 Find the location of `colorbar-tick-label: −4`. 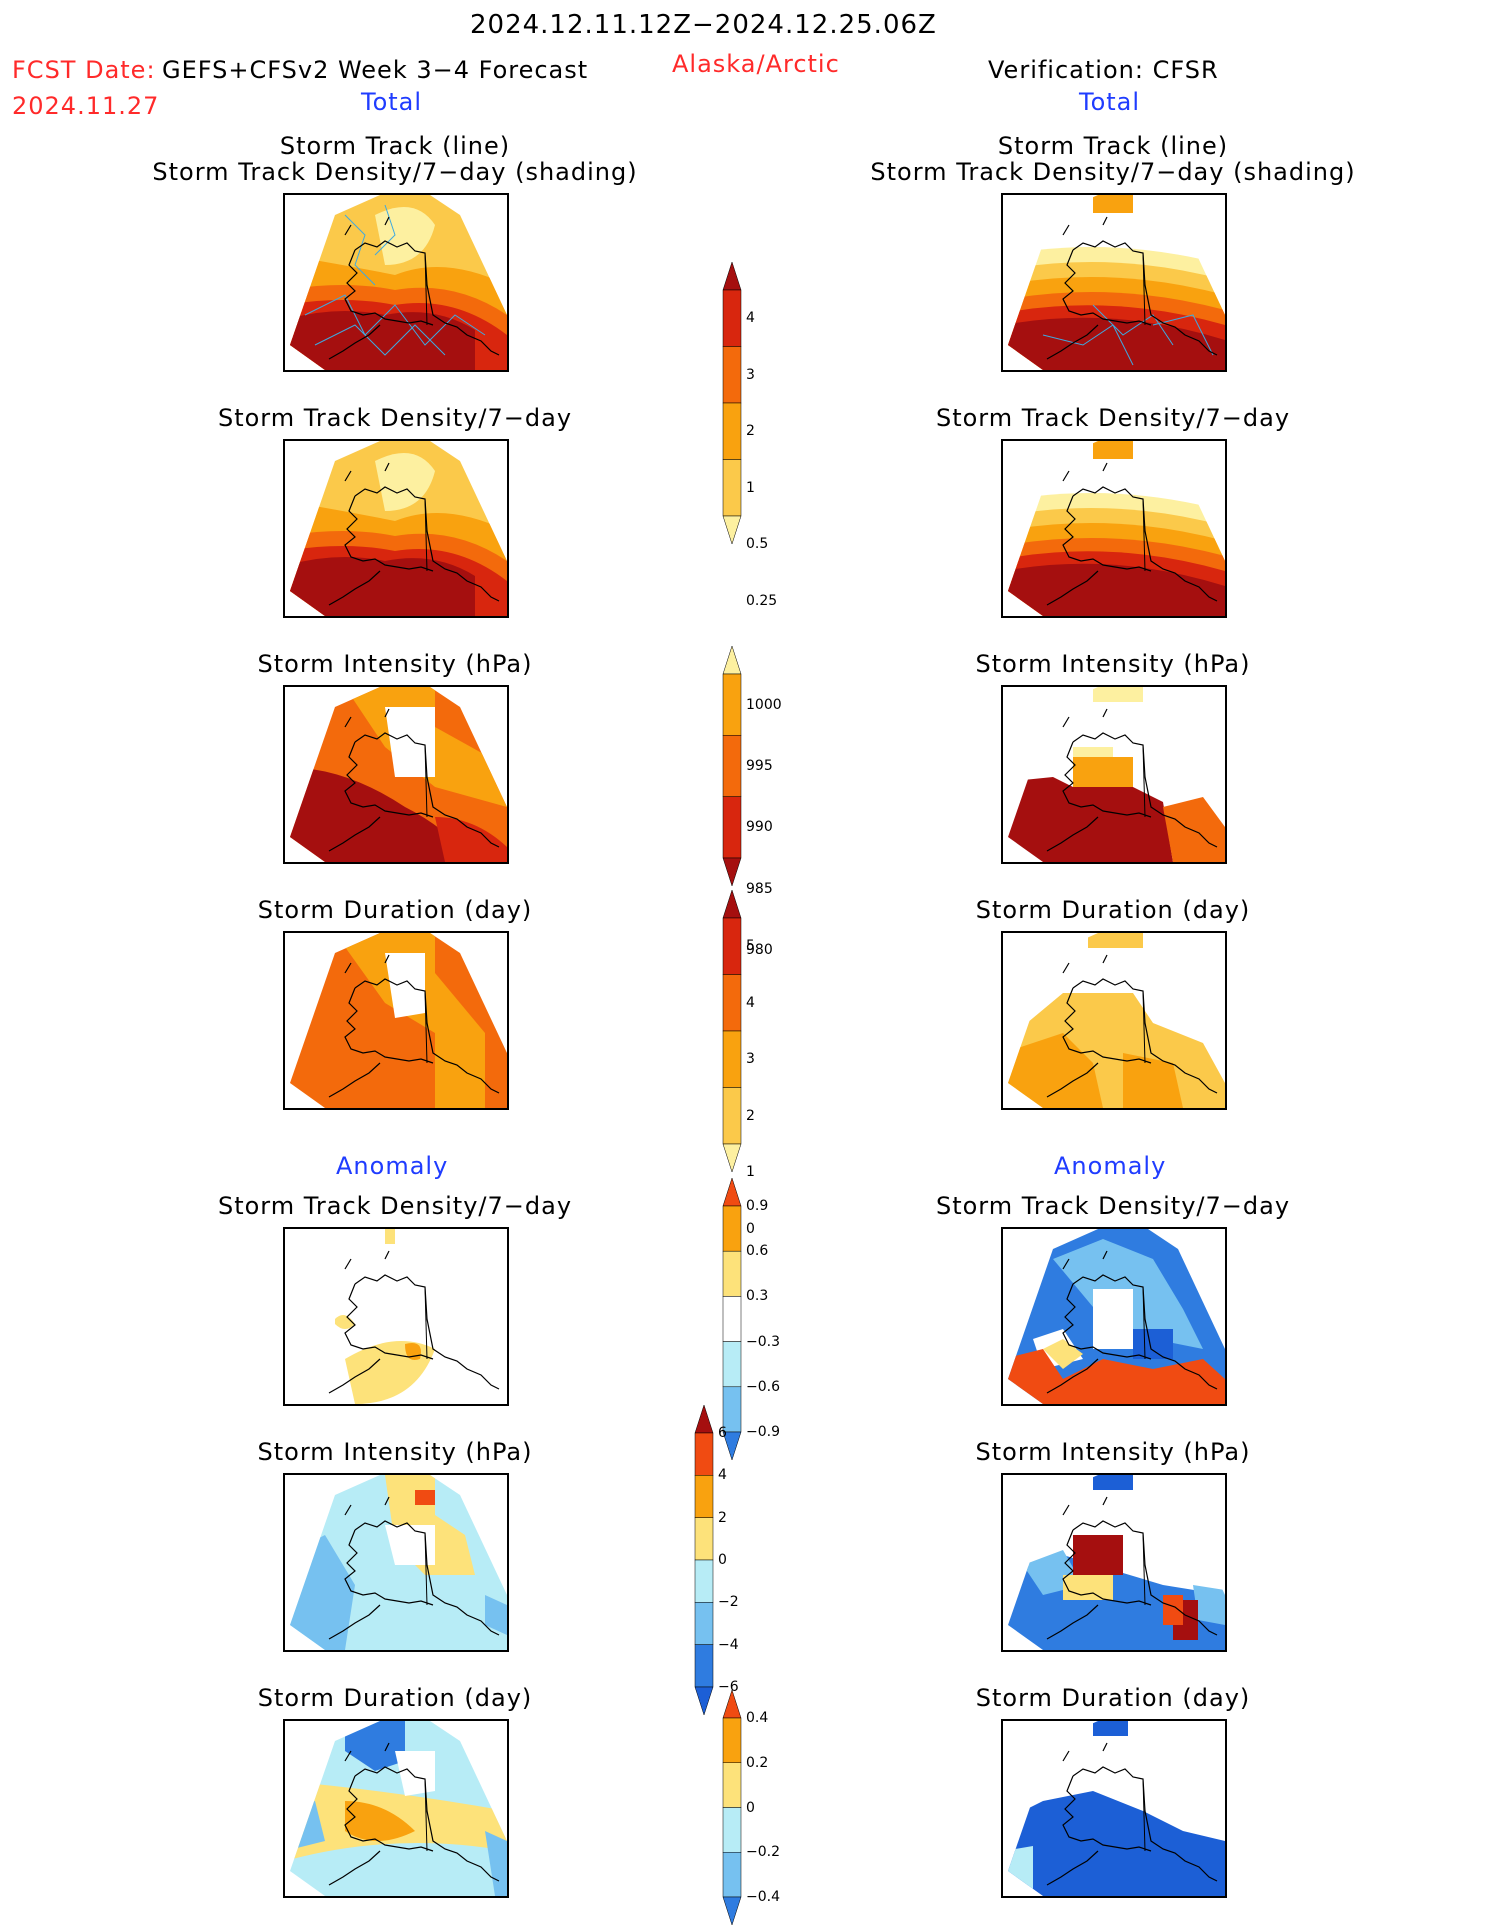

colorbar-tick-label: −4 is located at coordinates (728, 1644).